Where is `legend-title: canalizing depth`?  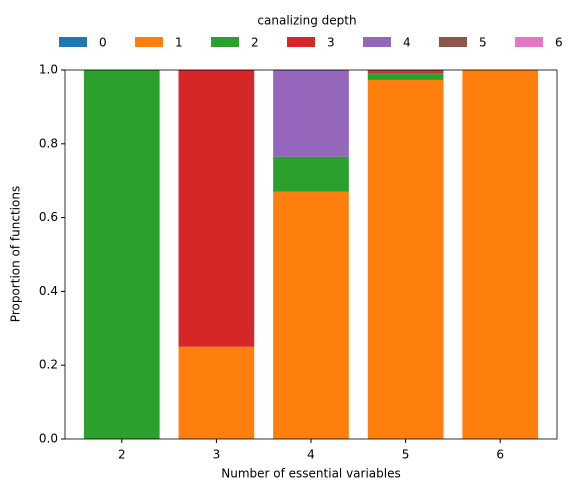 legend-title: canalizing depth is located at coordinates (306, 21).